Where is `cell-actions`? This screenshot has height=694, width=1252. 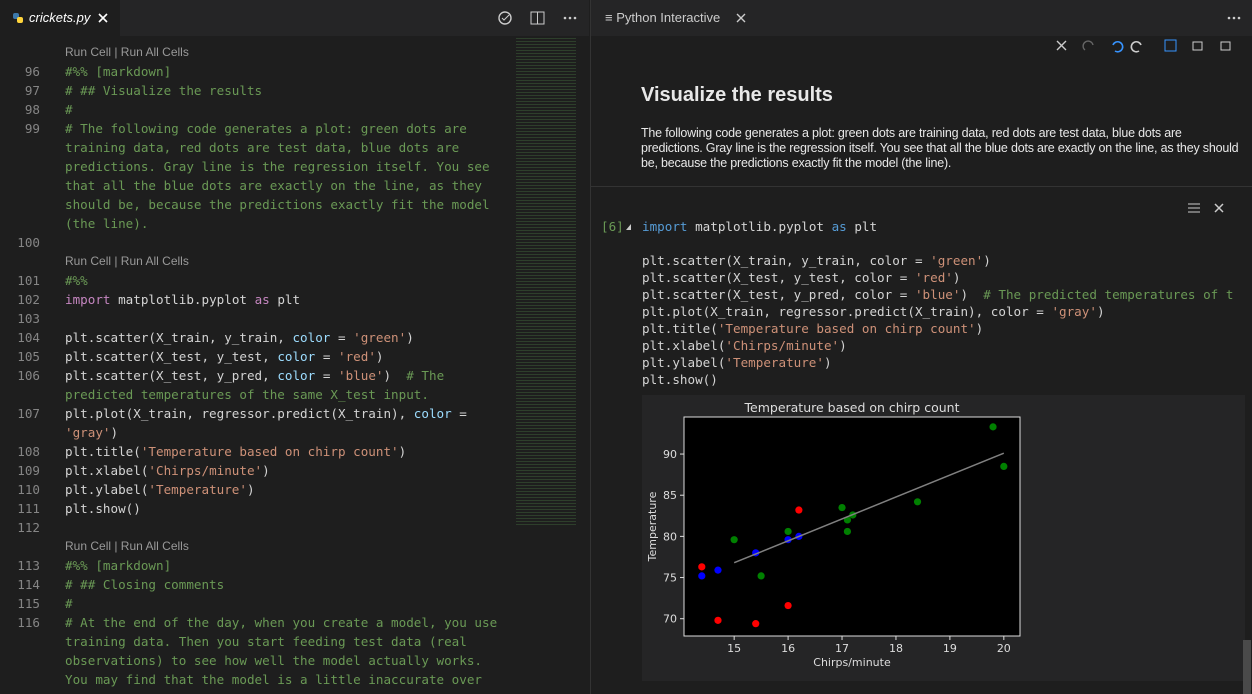
cell-actions is located at coordinates (1208, 208).